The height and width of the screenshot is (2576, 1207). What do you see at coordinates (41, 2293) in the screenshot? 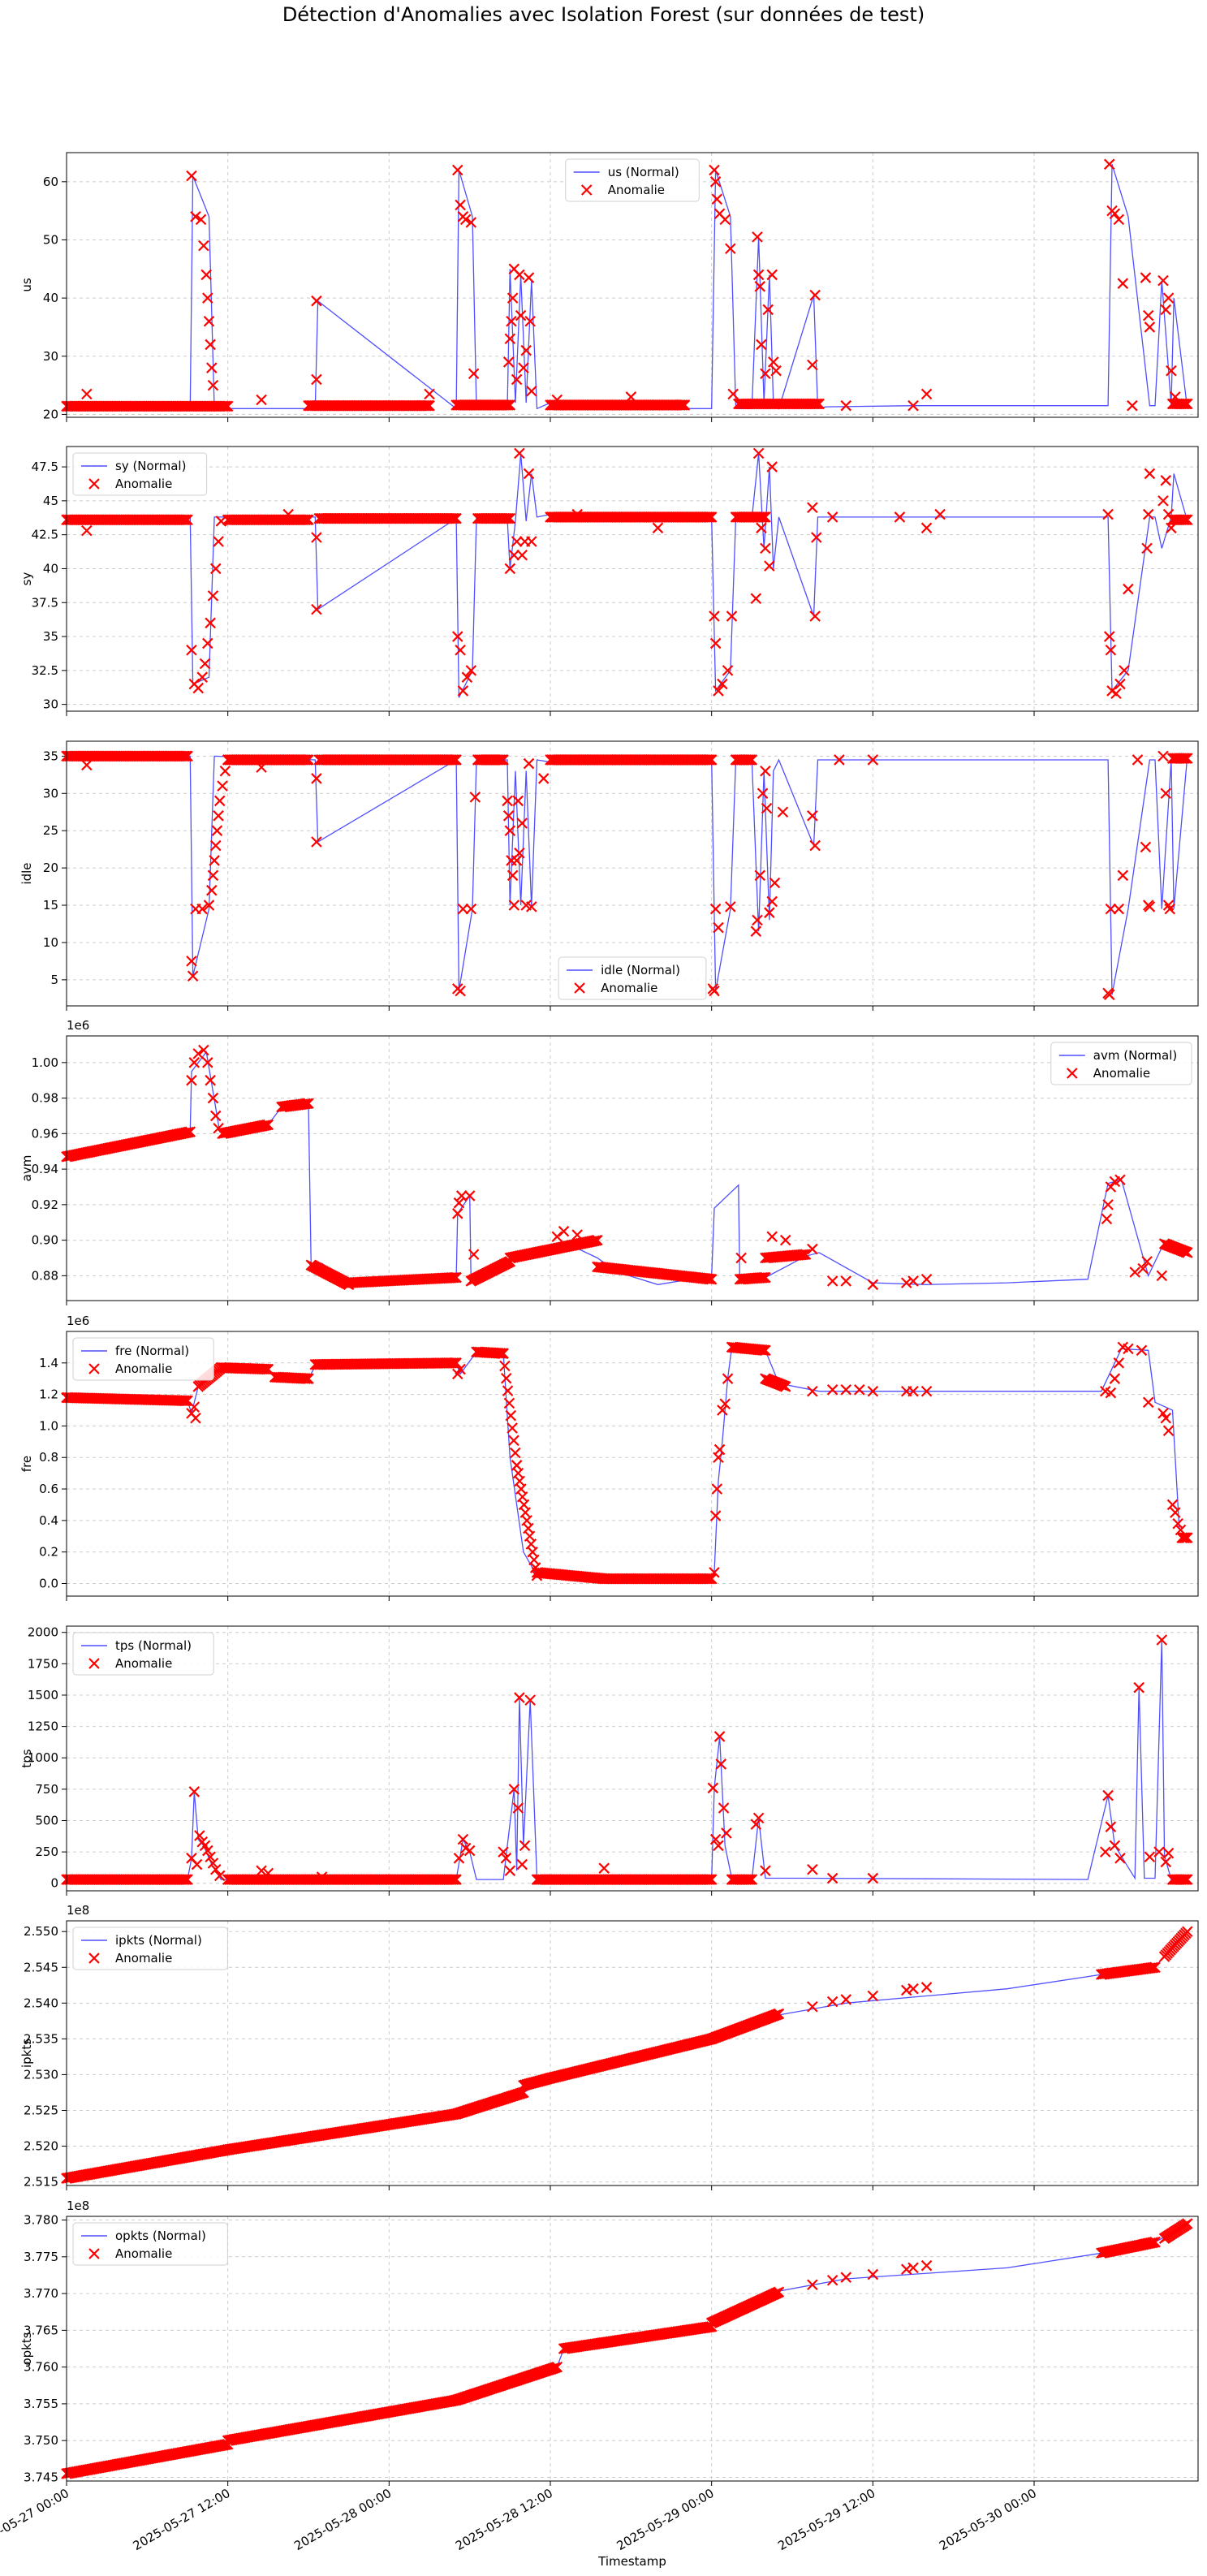
I see `y-tick-label: 3.770` at bounding box center [41, 2293].